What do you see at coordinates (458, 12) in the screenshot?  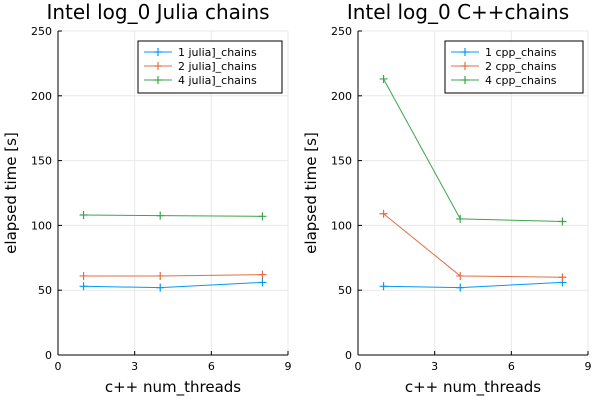 I see `chart-title: Intel log_0 C++chains` at bounding box center [458, 12].